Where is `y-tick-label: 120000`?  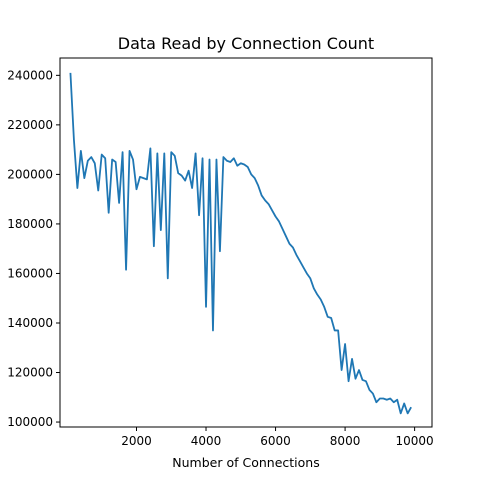 y-tick-label: 120000 is located at coordinates (30, 373).